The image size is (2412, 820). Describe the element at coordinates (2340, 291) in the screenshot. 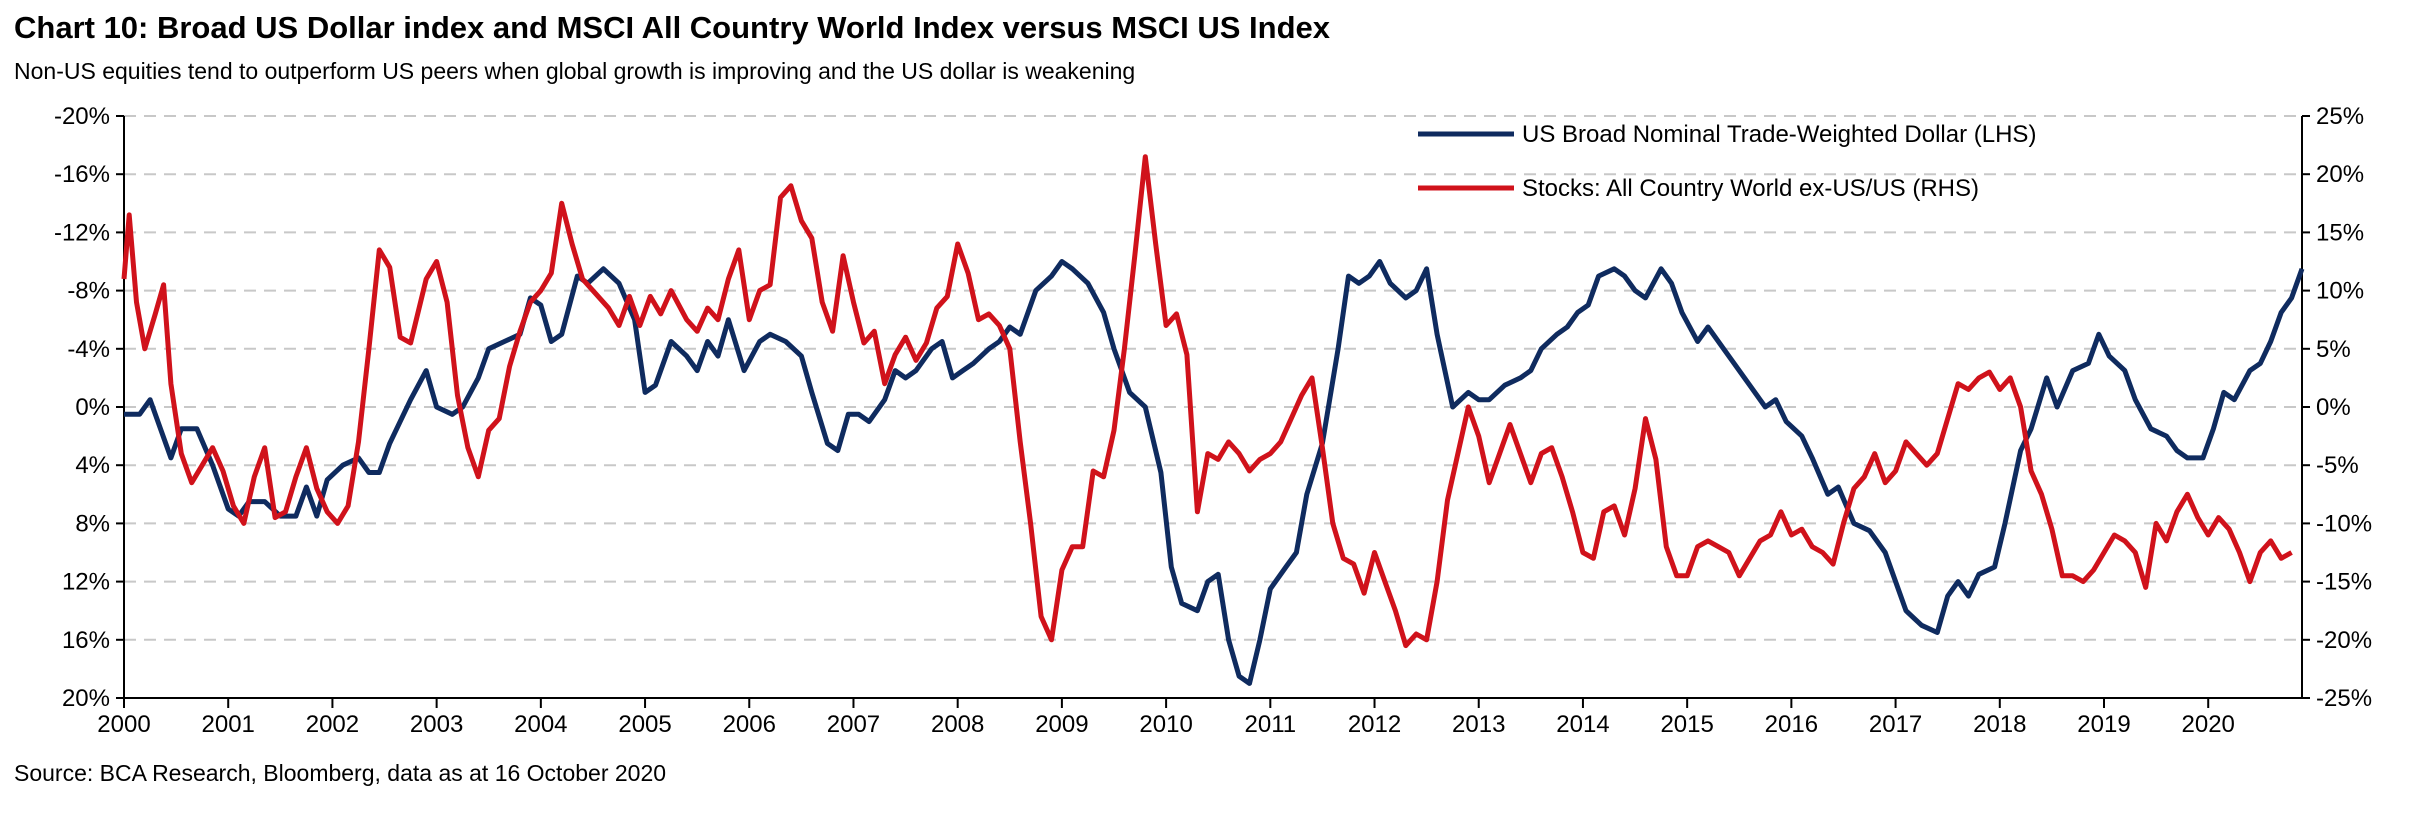

I see `y-right-tick-label: 10%` at that location.